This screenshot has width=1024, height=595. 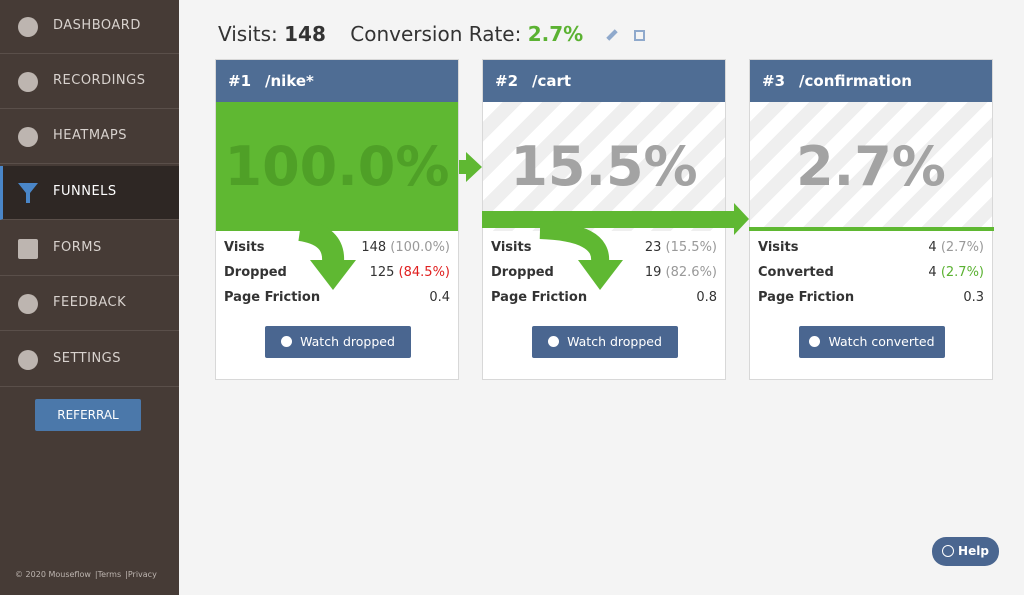 What do you see at coordinates (555, 34) in the screenshot?
I see `conversion-value: 2.7%` at bounding box center [555, 34].